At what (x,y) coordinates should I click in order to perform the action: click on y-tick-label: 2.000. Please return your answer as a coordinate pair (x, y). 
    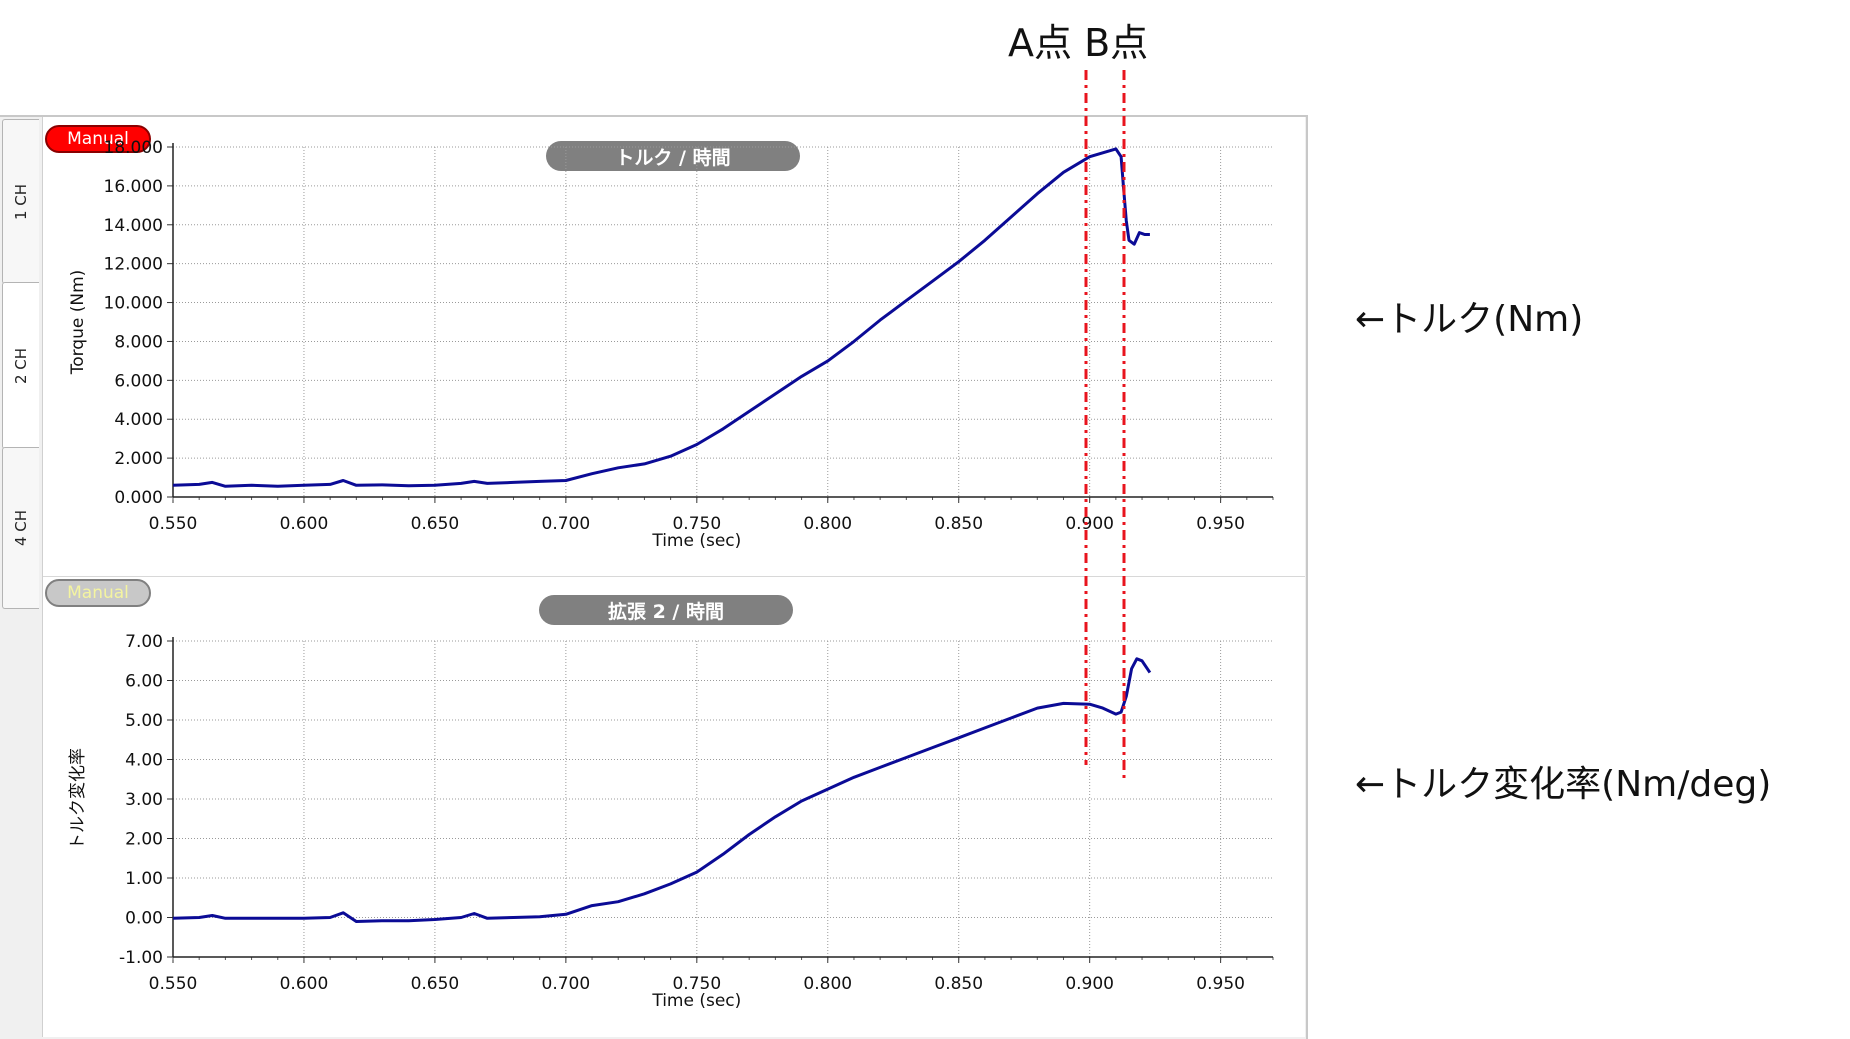
    Looking at the image, I should click on (138, 459).